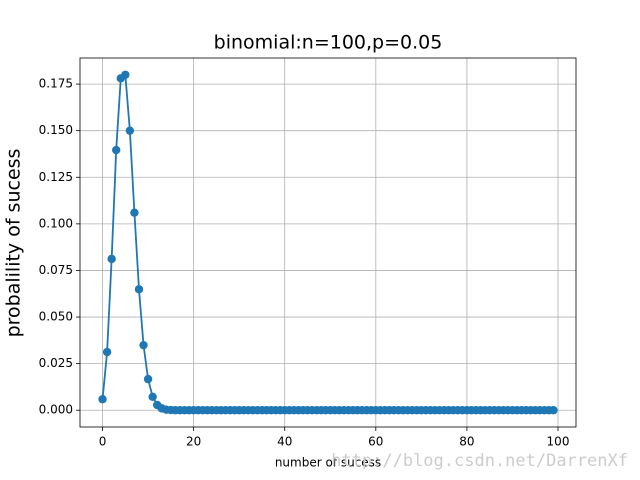  What do you see at coordinates (56, 317) in the screenshot?
I see `y-tick-label: 0.050` at bounding box center [56, 317].